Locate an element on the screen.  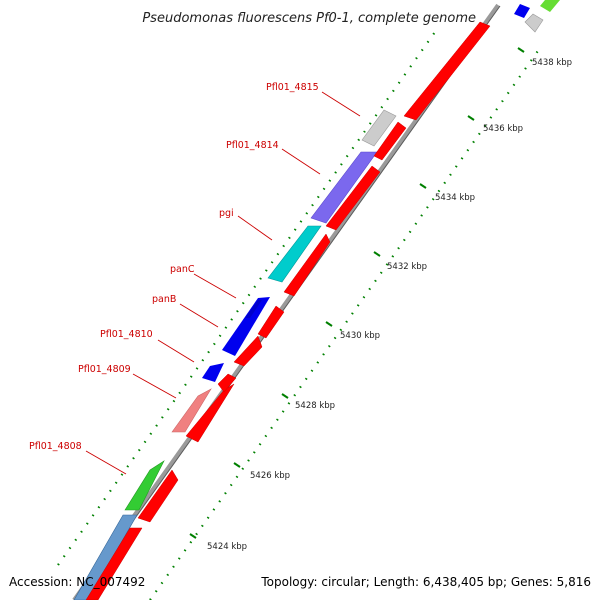
gene-block-top-grey is located at coordinates (534, 23).